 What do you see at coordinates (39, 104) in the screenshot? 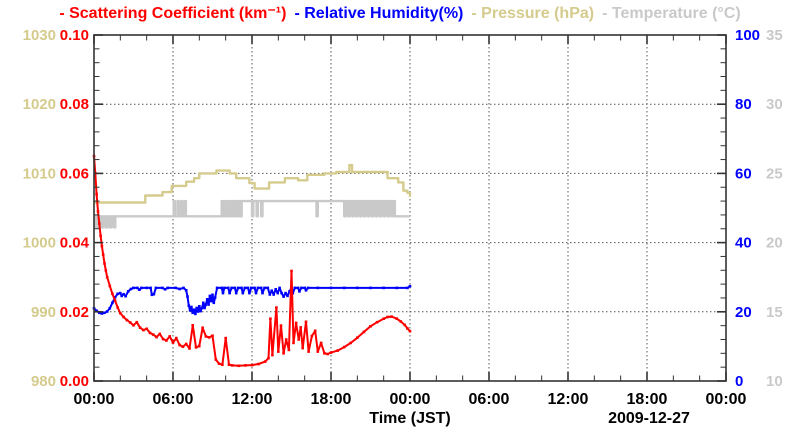
I see `pressure-tick-label: 1020` at bounding box center [39, 104].